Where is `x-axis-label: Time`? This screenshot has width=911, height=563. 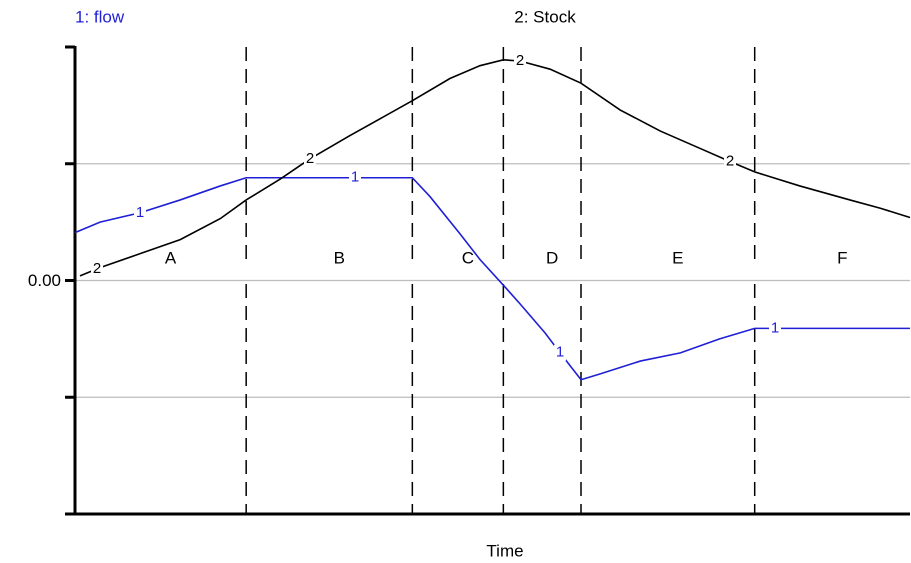 x-axis-label: Time is located at coordinates (504, 550).